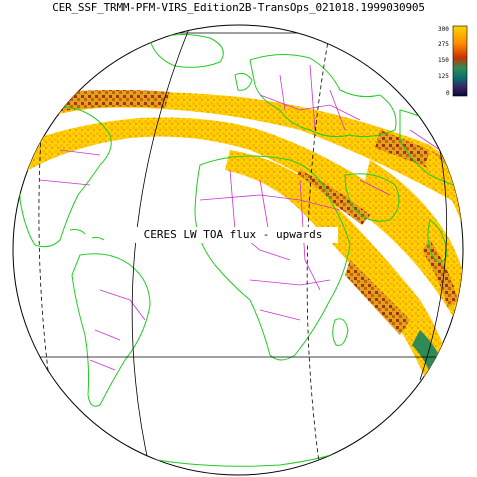  I want to click on colorbar-tick: 300, so click(443, 29).